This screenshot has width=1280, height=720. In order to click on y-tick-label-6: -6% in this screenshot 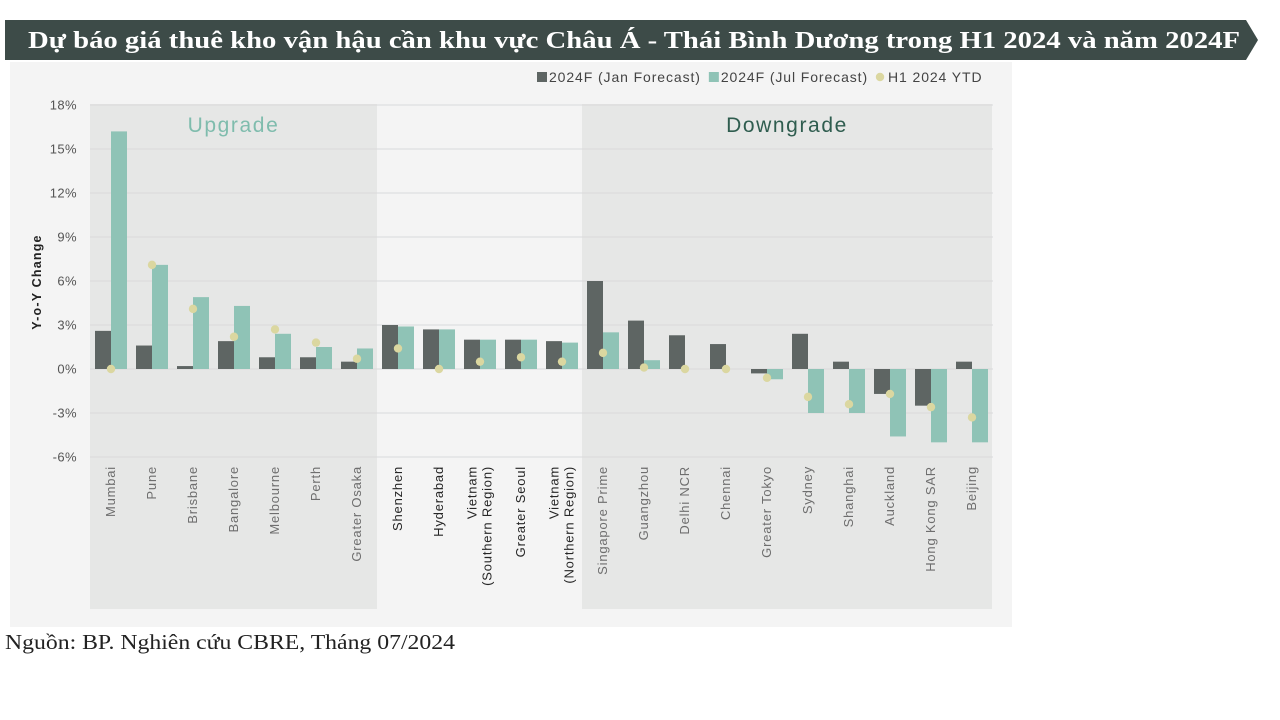, I will do `click(65, 457)`.